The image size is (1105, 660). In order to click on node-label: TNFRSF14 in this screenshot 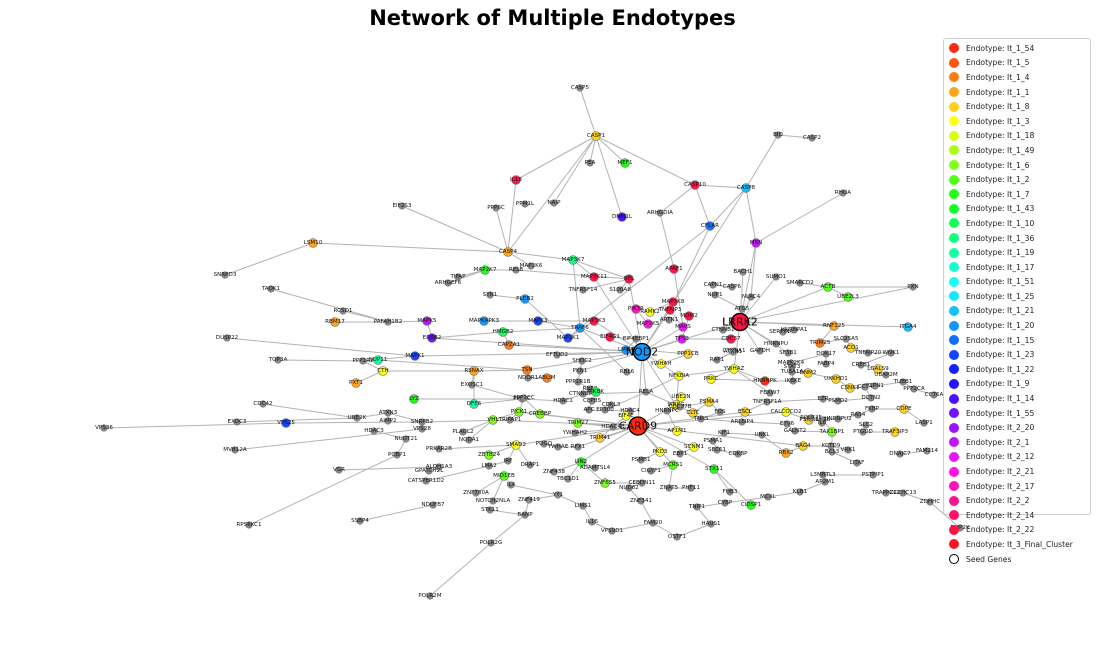, I will do `click(583, 290)`.